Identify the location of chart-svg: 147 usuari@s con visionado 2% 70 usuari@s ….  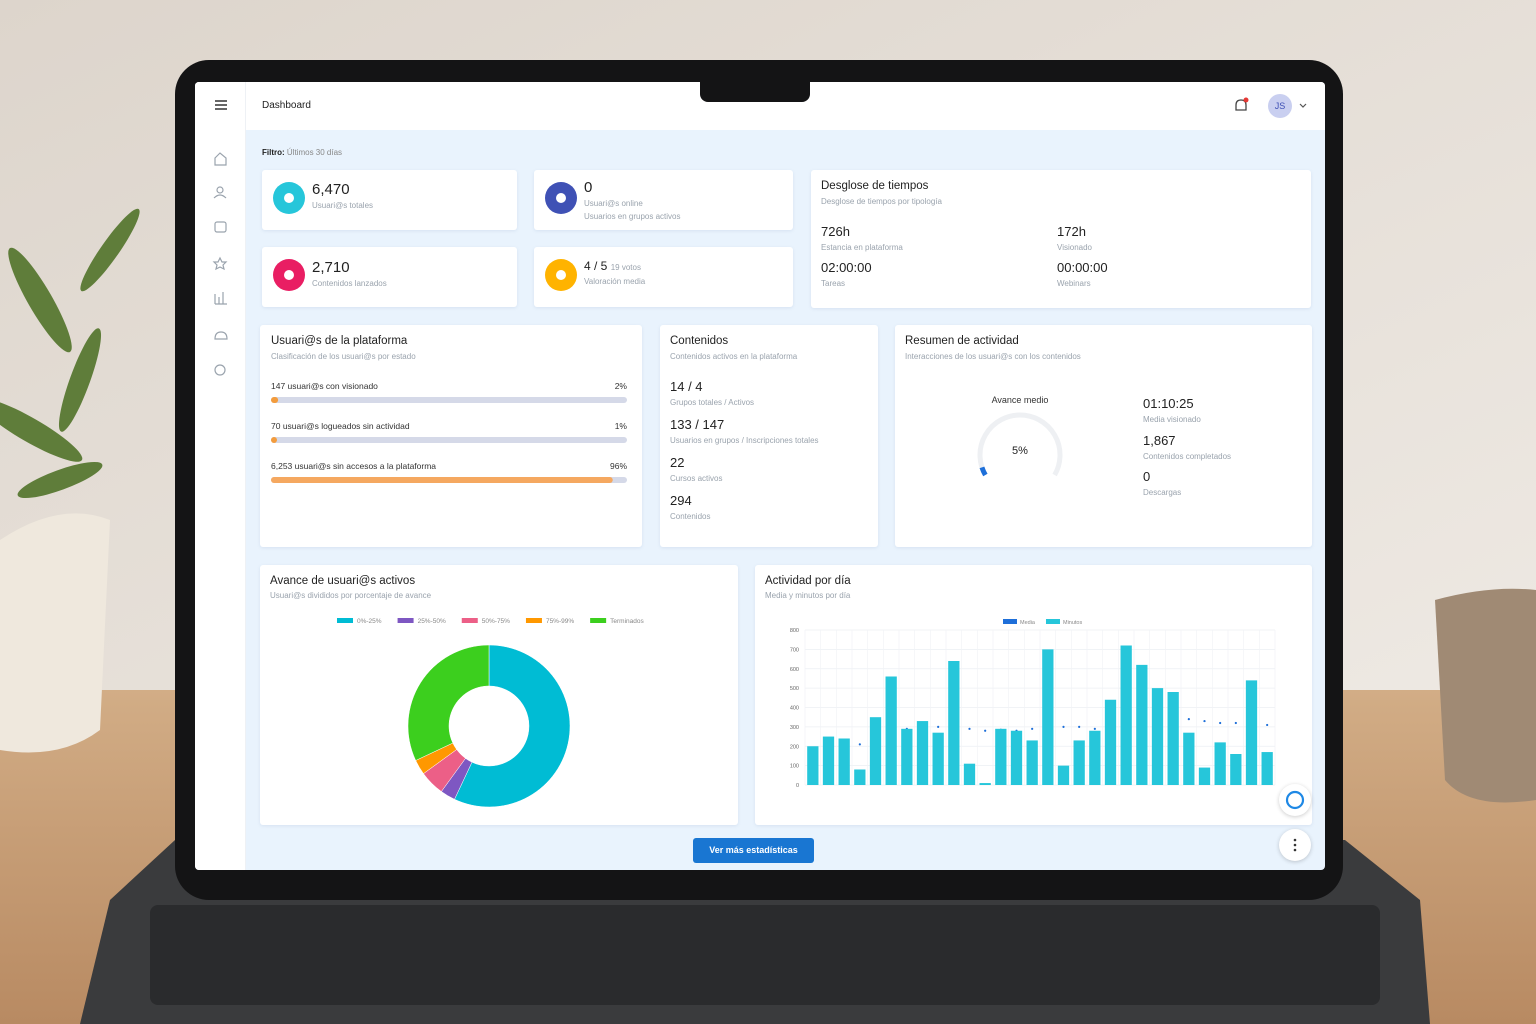
(449, 432).